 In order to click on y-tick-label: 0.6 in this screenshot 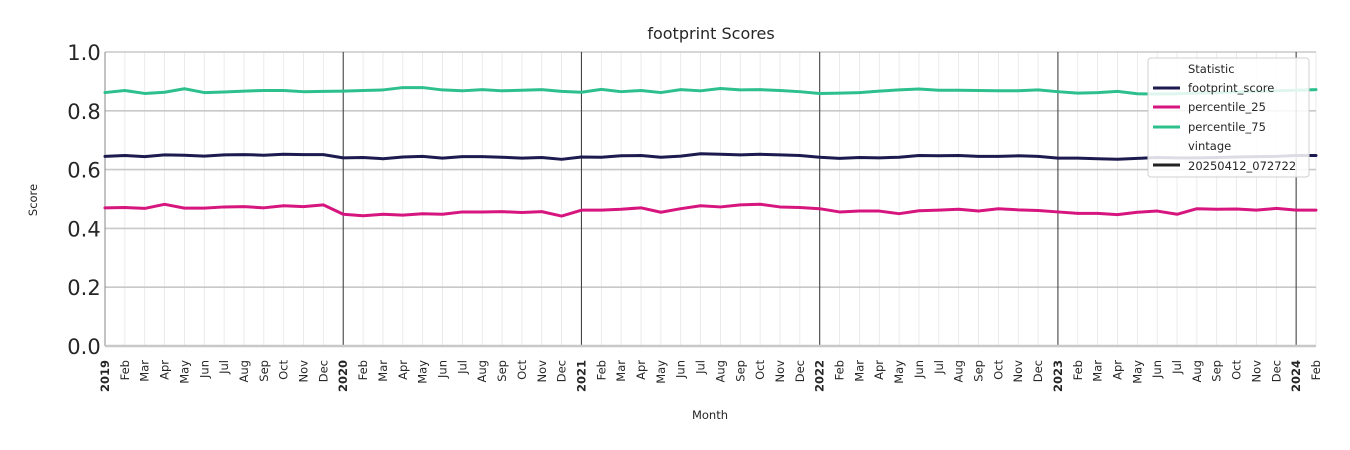, I will do `click(83, 171)`.